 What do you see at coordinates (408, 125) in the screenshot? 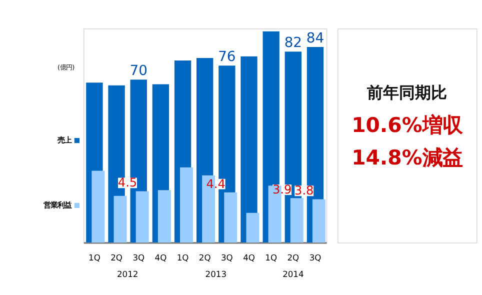
I see `text: 10.6%増収` at bounding box center [408, 125].